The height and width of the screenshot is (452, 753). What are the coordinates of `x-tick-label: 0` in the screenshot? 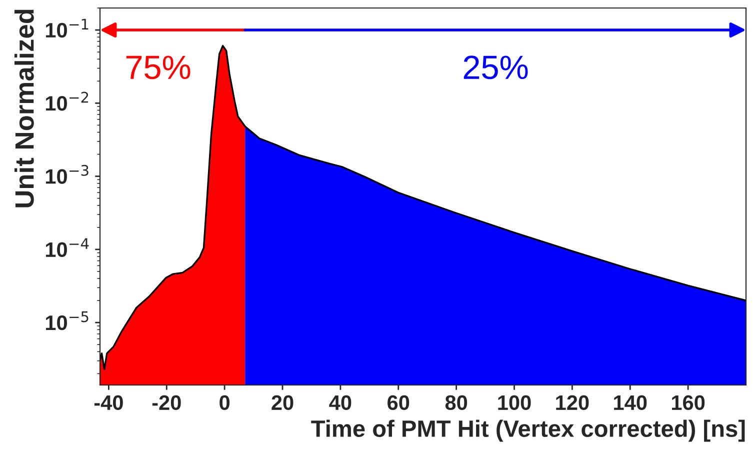 It's located at (225, 402).